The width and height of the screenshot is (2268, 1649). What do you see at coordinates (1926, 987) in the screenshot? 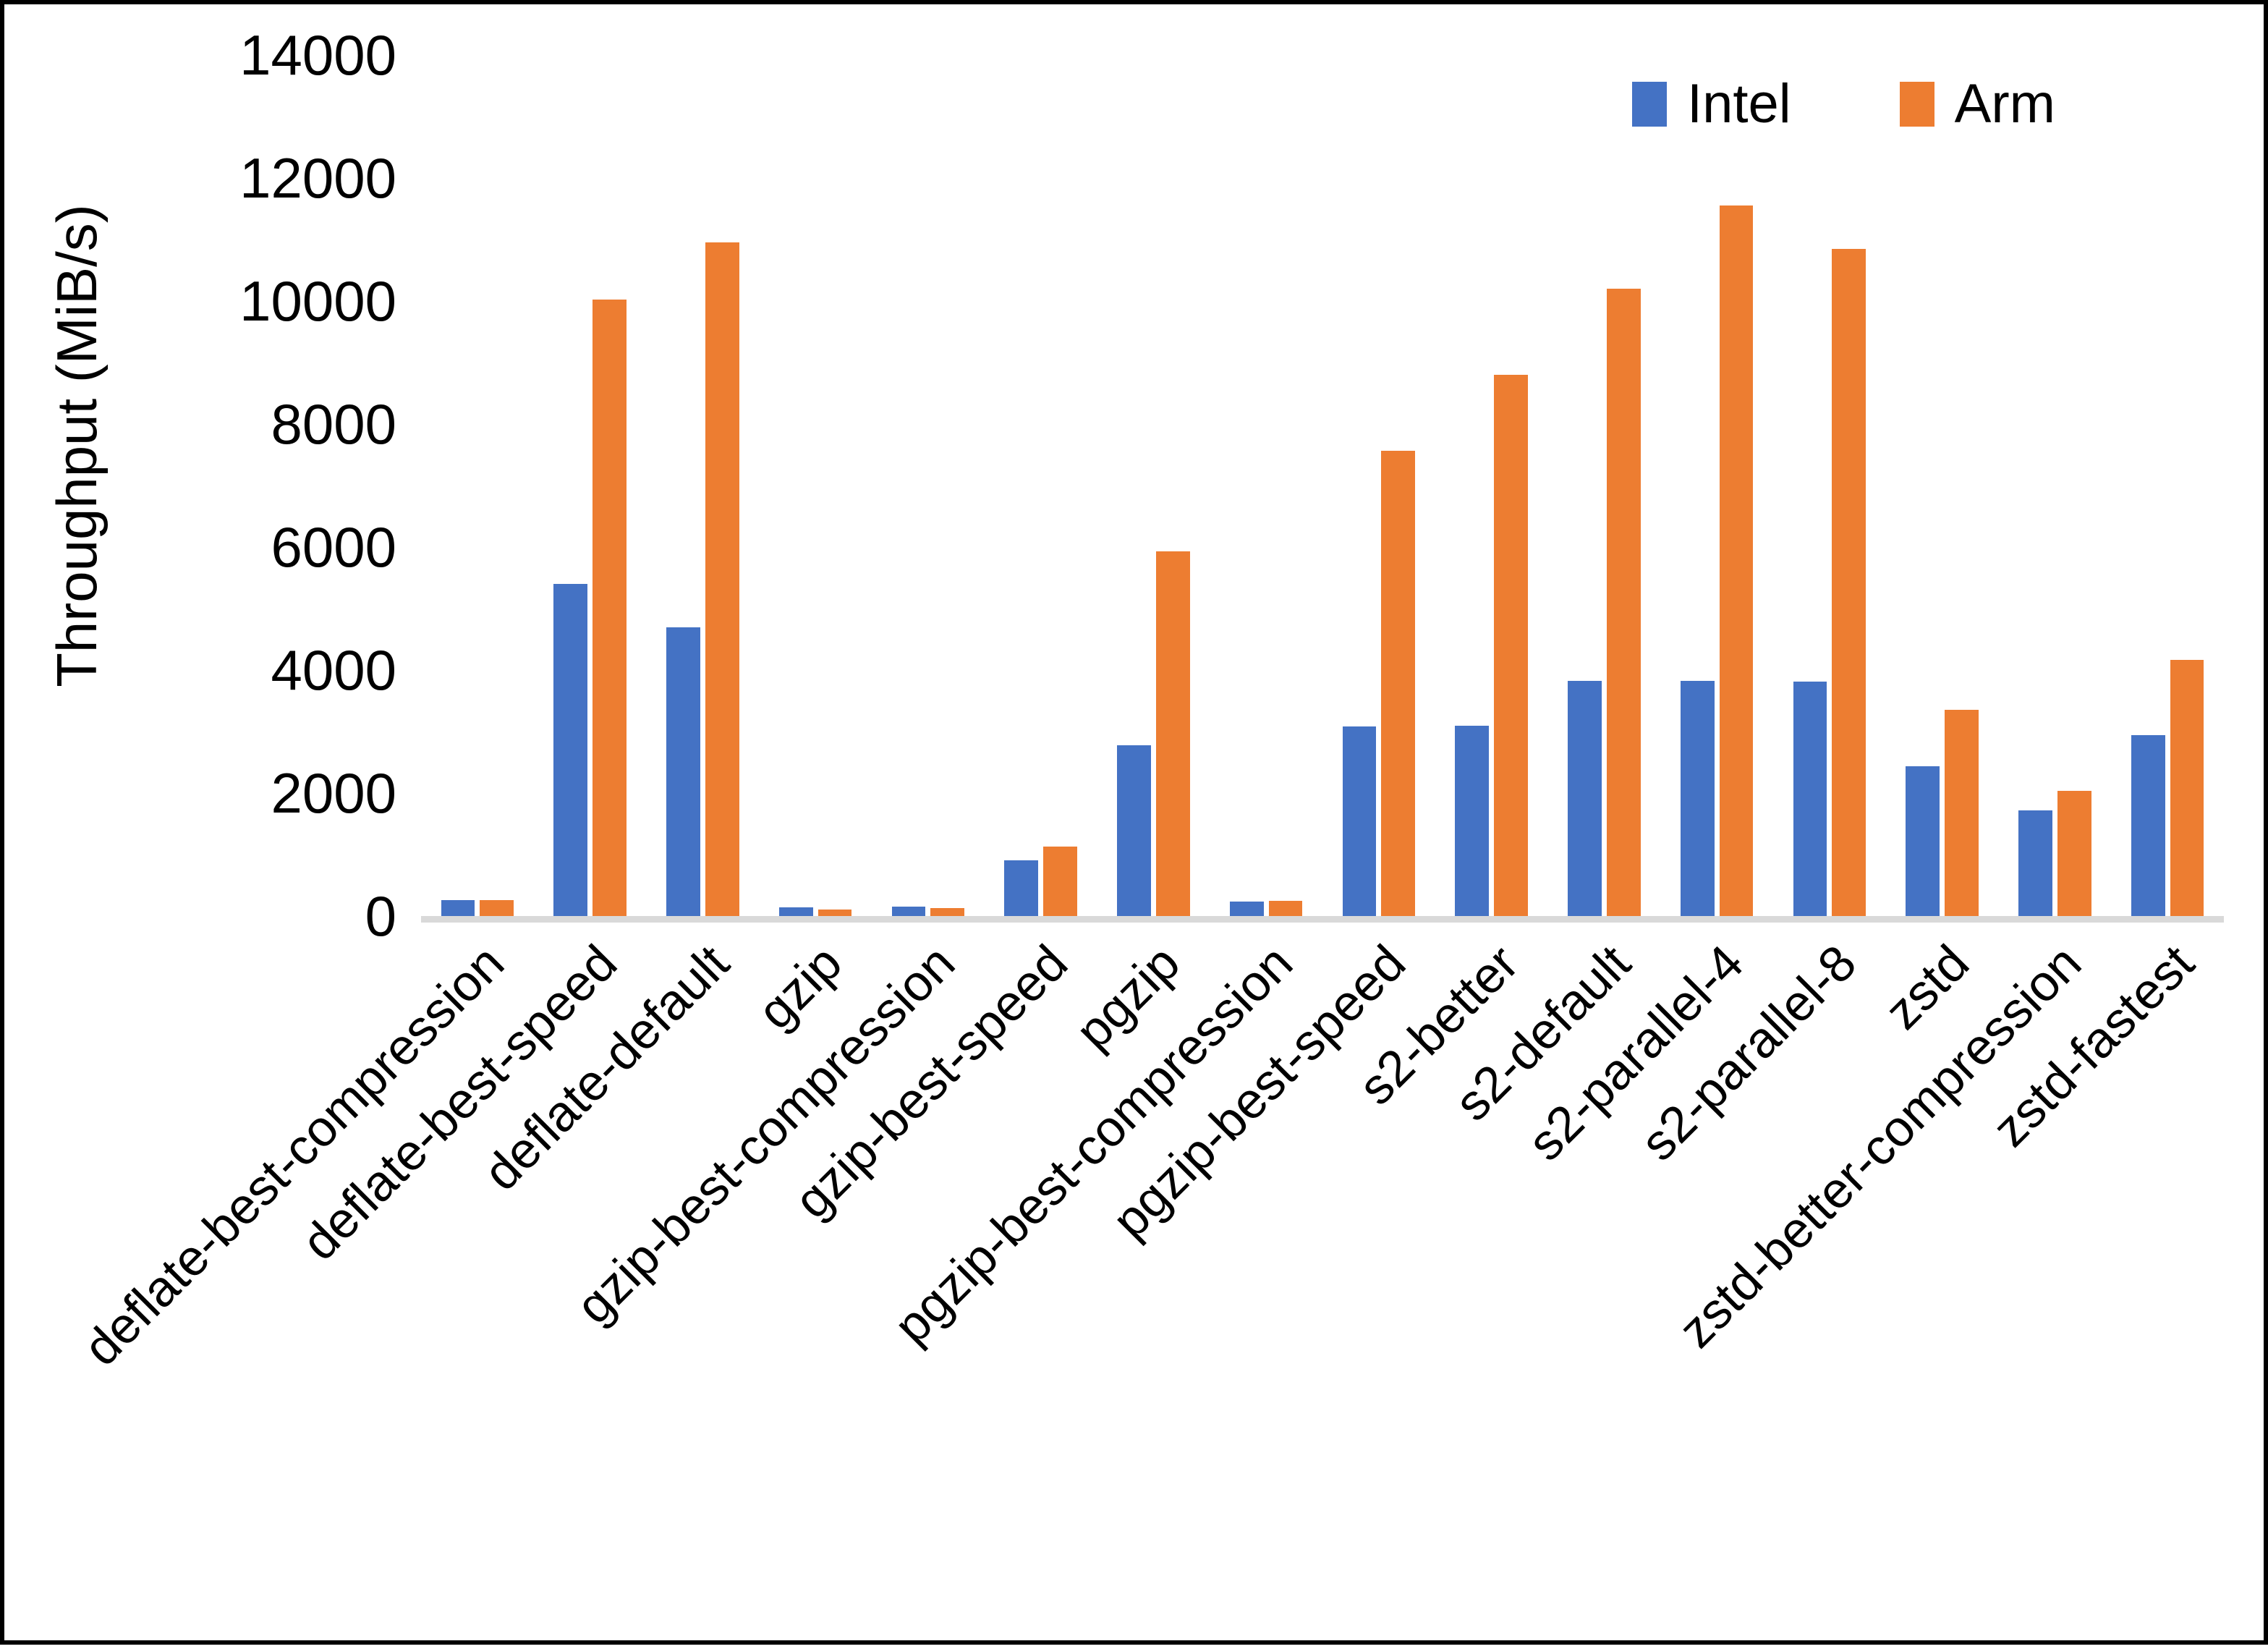
I see `x-tick-label: zstd` at bounding box center [1926, 987].